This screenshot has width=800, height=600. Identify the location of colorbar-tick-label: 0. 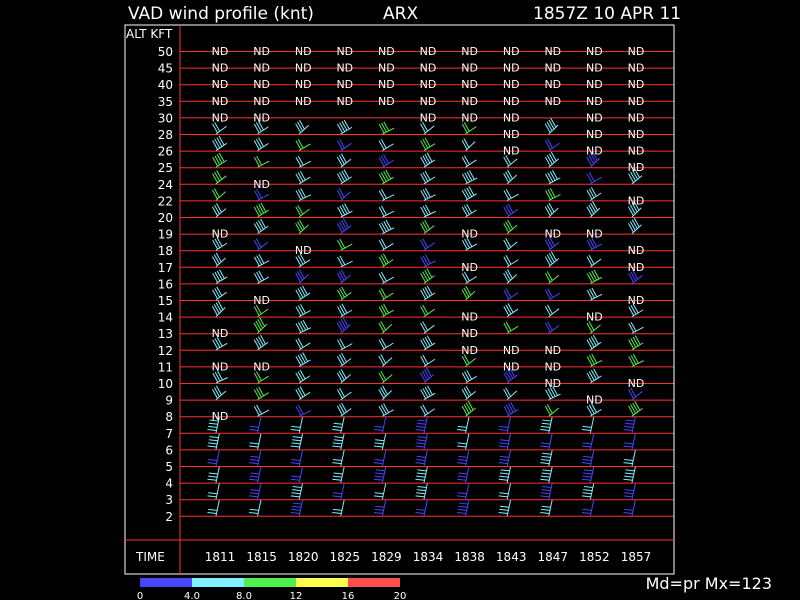
(140, 595).